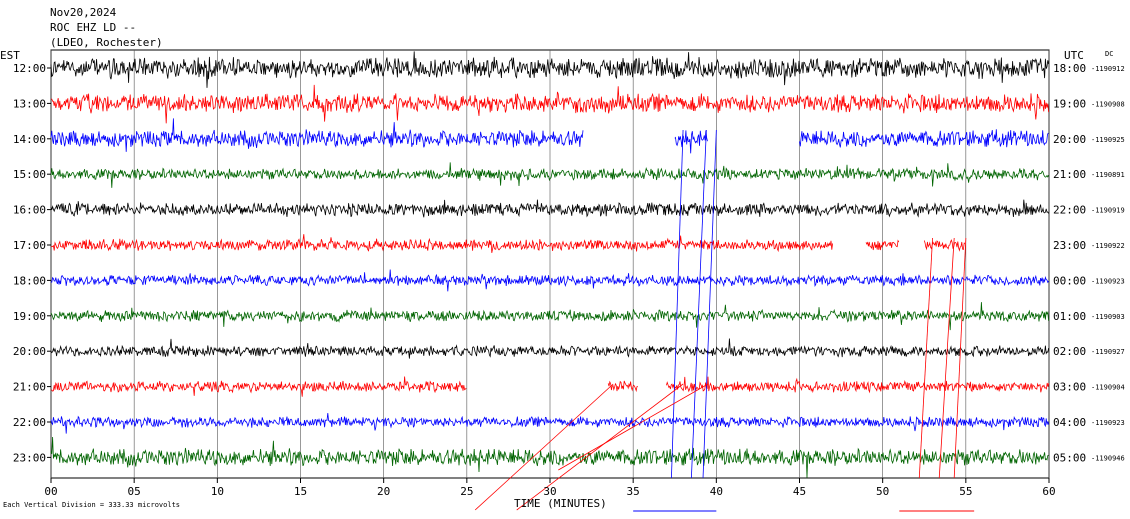 The width and height of the screenshot is (1130, 519). Describe the element at coordinates (29, 103) in the screenshot. I see `est-label-1300: 13:00` at that location.